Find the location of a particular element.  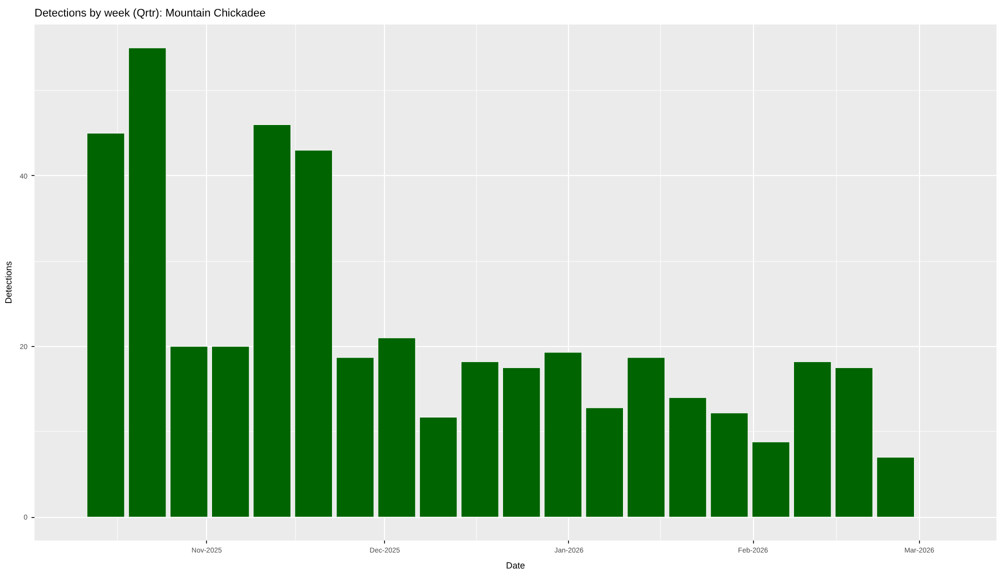

x-axis-title: Date is located at coordinates (516, 565).